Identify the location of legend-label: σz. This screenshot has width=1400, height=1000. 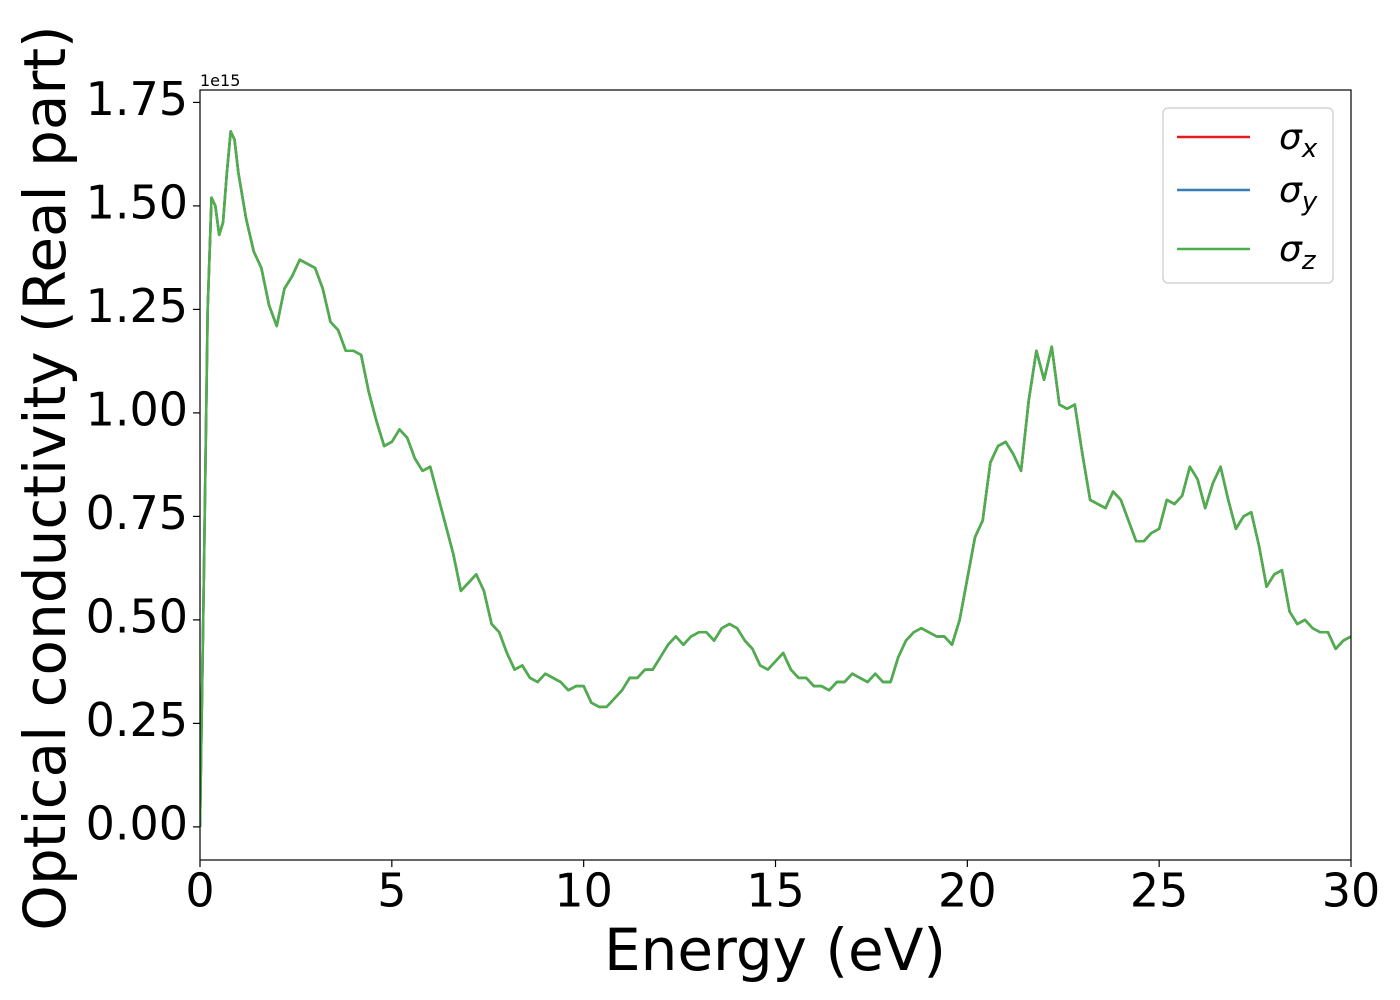
(1298, 252).